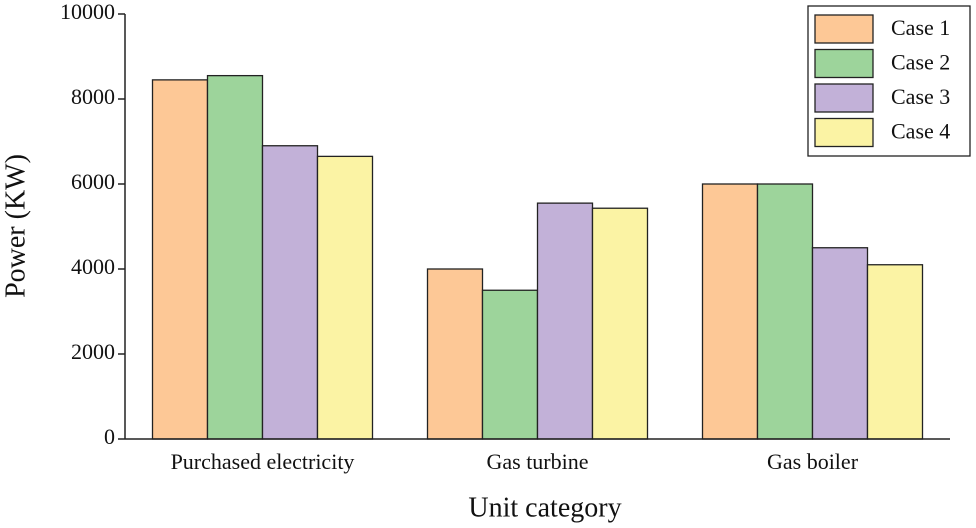 The image size is (976, 528). I want to click on y-axis-label: Power (KW), so click(15, 226).